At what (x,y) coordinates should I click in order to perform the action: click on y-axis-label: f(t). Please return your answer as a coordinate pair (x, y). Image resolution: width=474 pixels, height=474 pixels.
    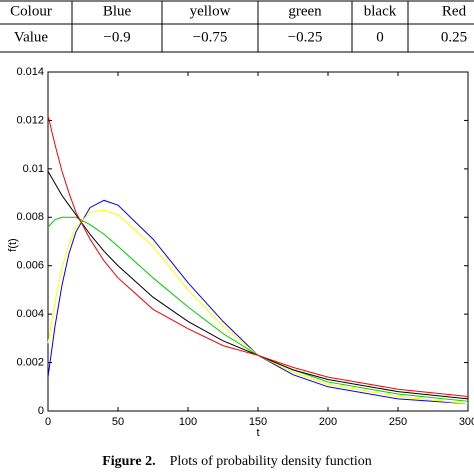
    Looking at the image, I should click on (13, 244).